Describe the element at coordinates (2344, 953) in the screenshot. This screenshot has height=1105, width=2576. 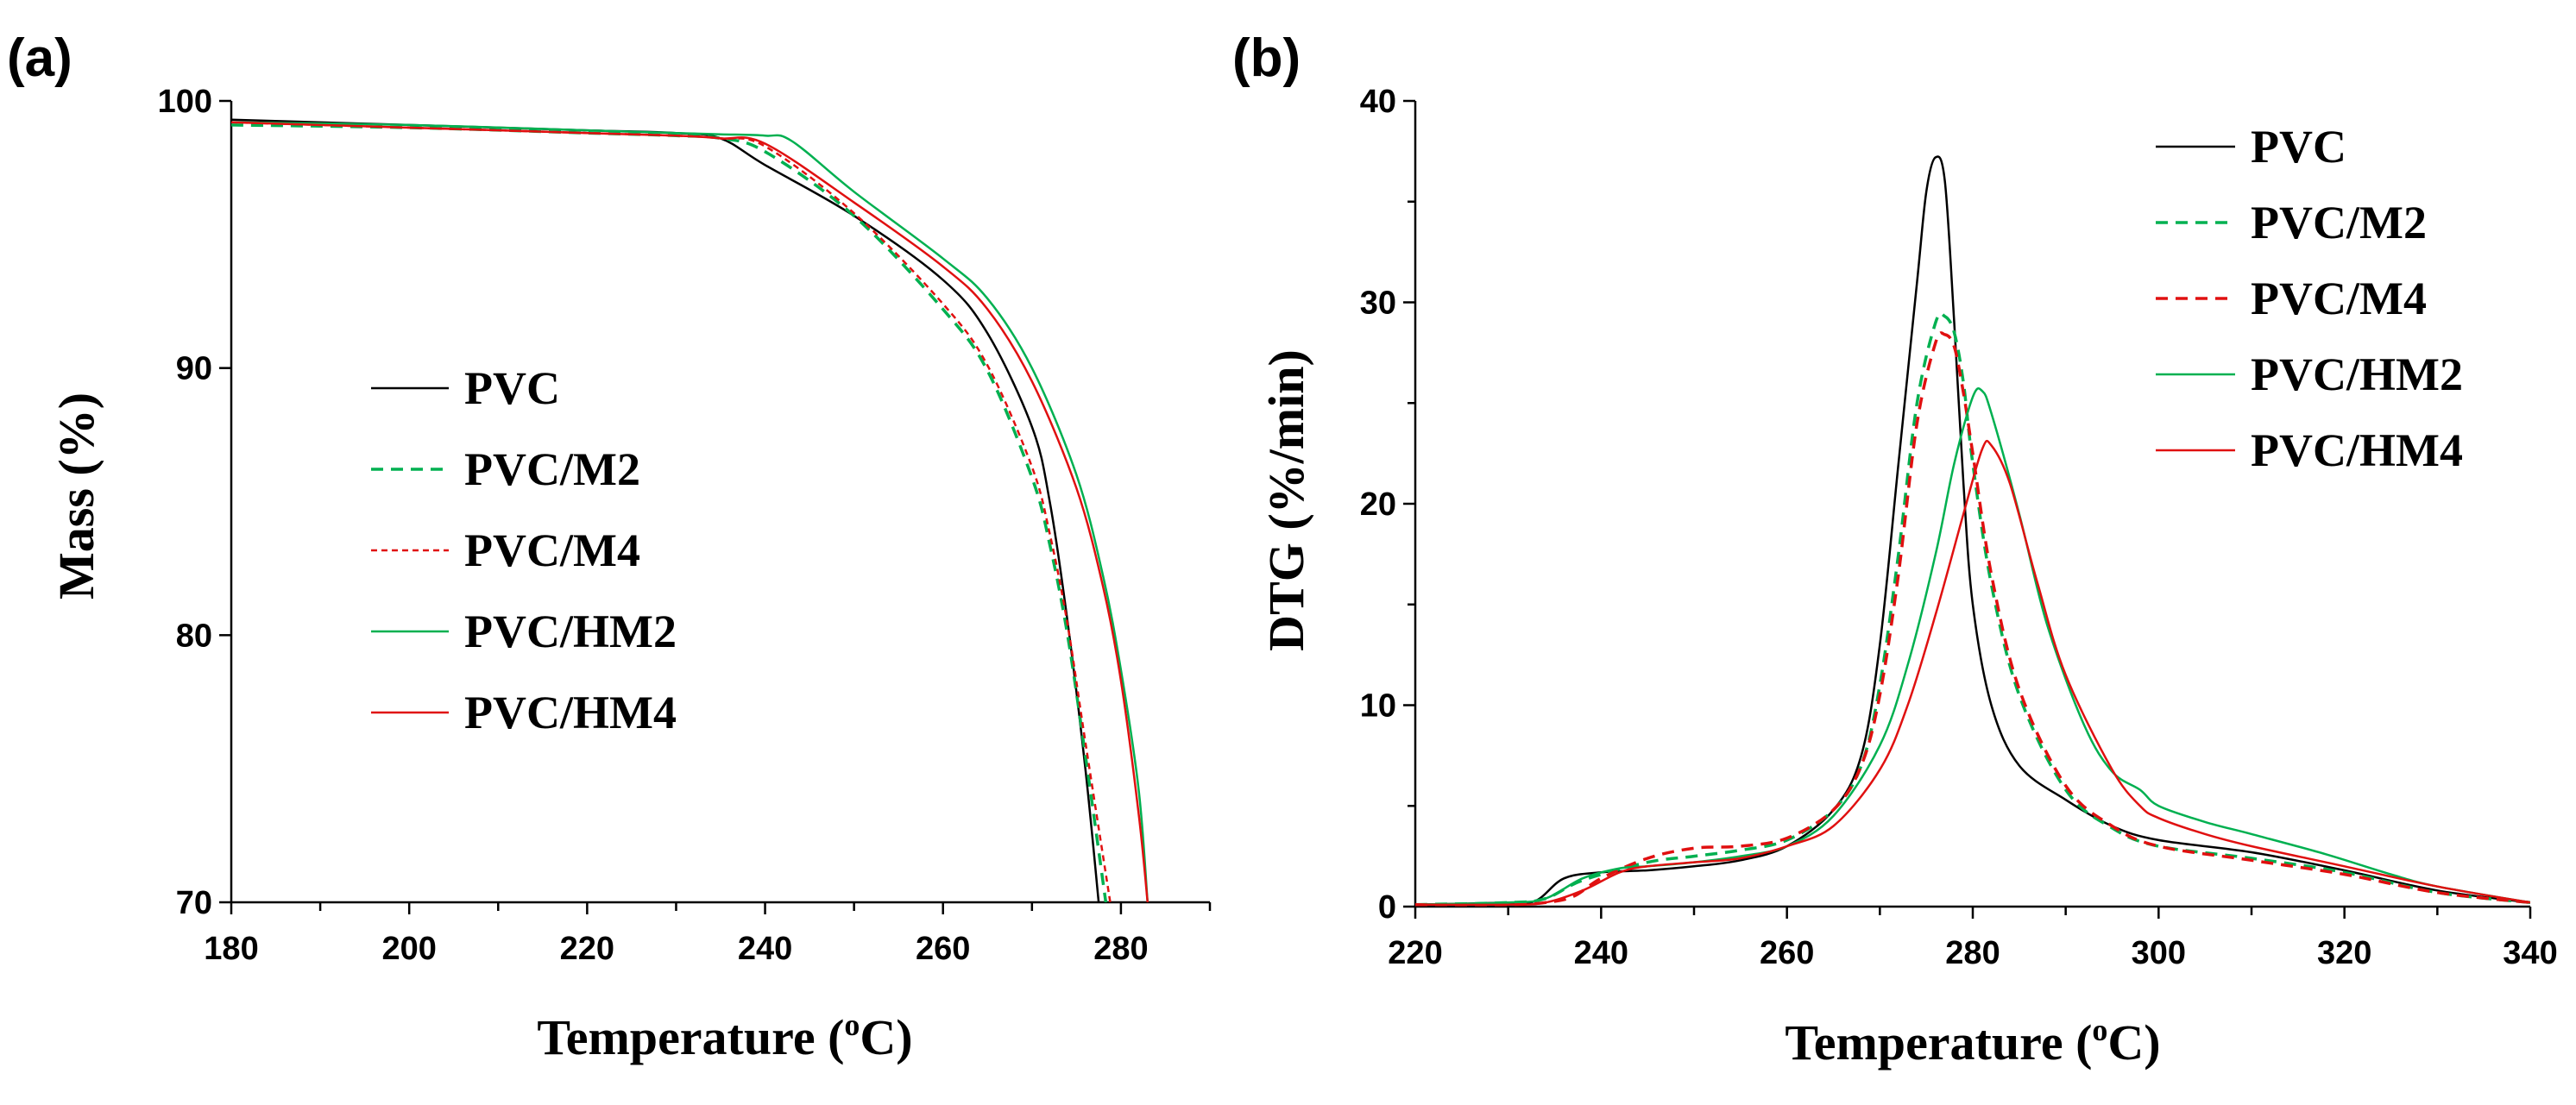
I see `x-tick-label: 320` at that location.